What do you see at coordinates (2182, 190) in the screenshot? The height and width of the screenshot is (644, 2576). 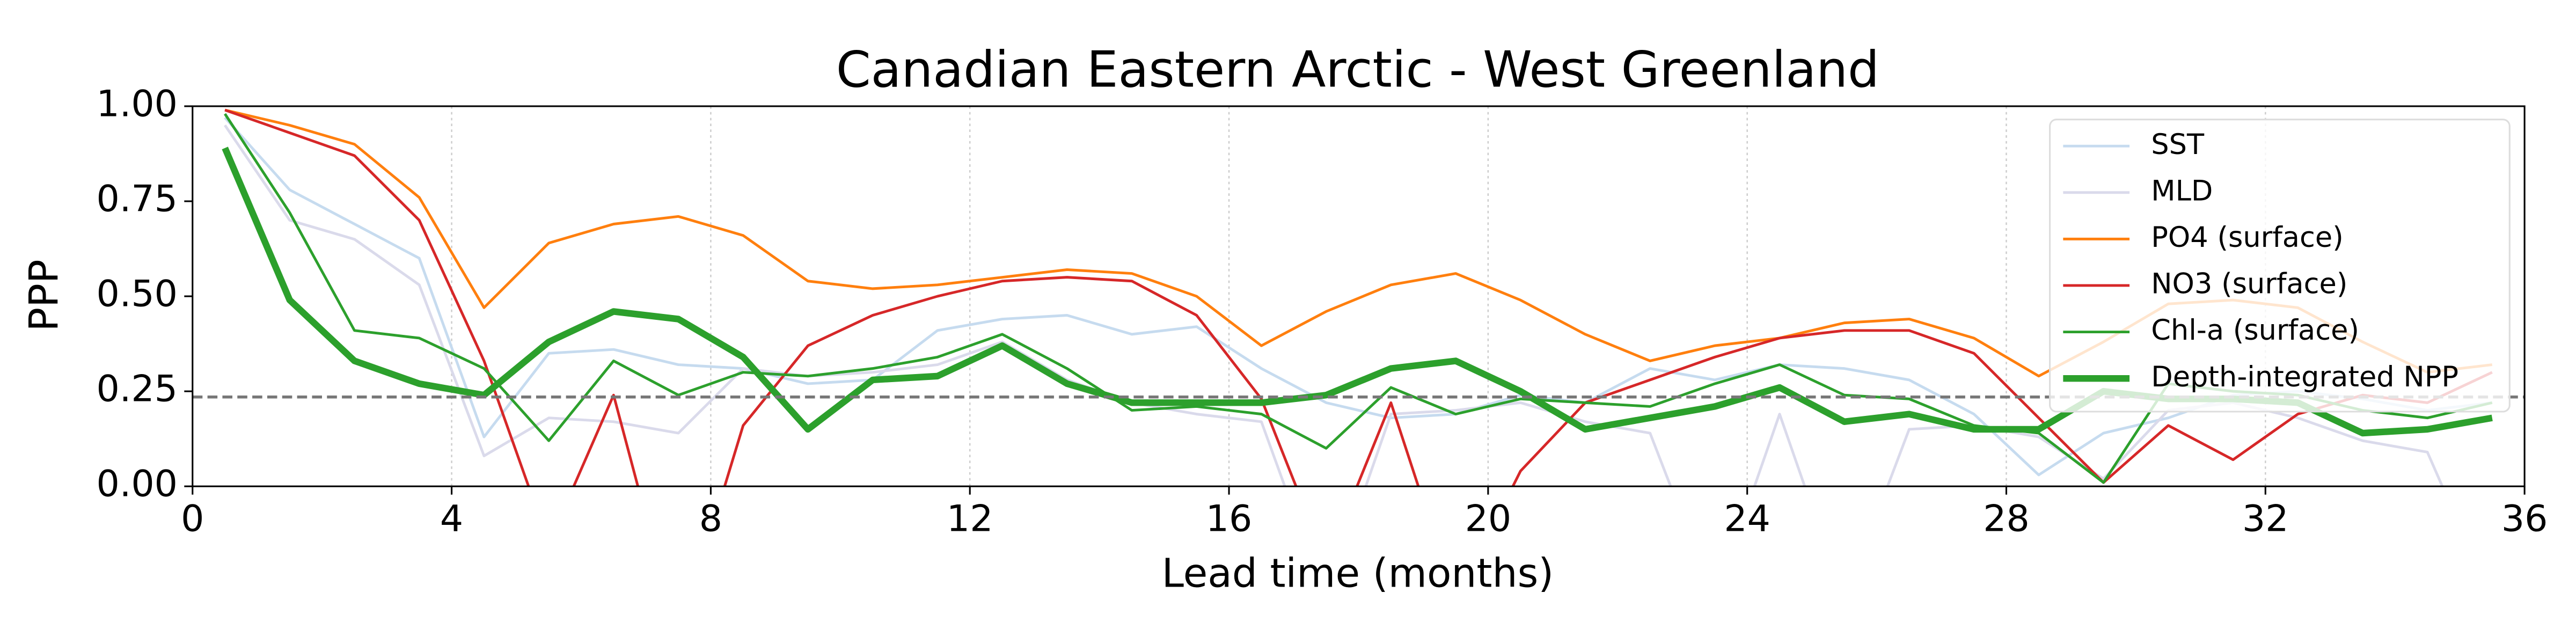 I see `legend-label: MLD` at bounding box center [2182, 190].